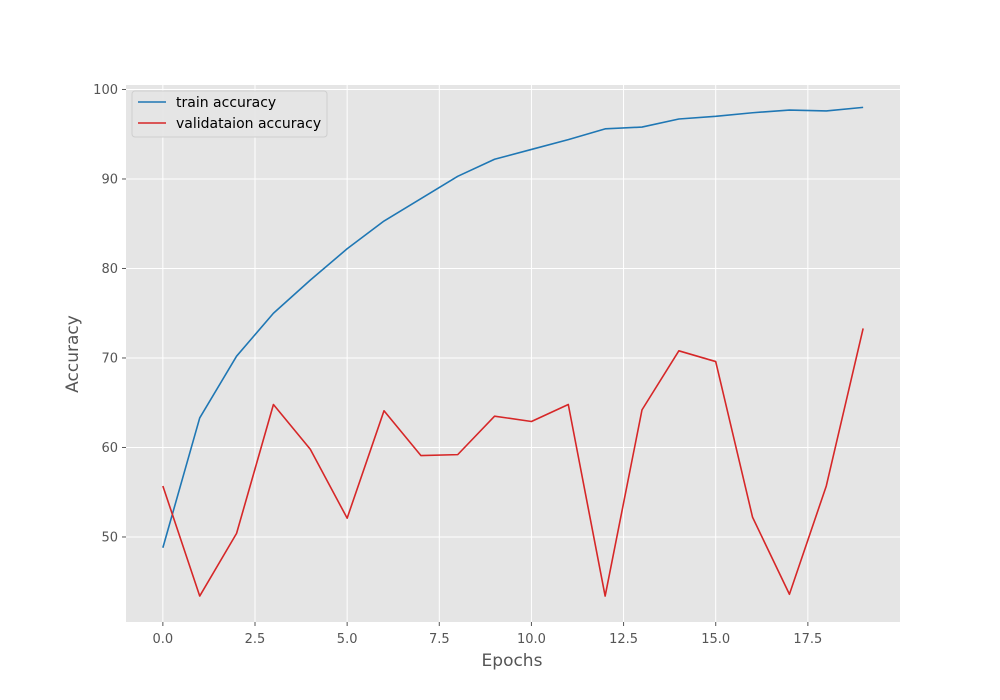 The width and height of the screenshot is (1000, 700). What do you see at coordinates (73, 354) in the screenshot?
I see `y-axis-label: Accuracy` at bounding box center [73, 354].